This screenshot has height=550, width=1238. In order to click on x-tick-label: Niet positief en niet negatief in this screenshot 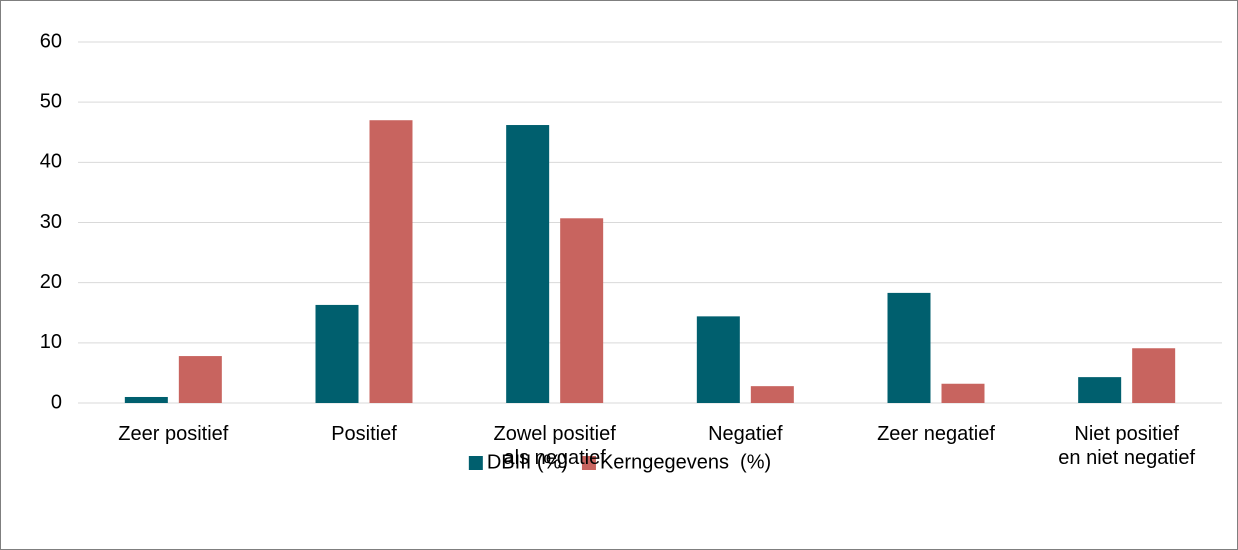, I will do `click(1127, 446)`.